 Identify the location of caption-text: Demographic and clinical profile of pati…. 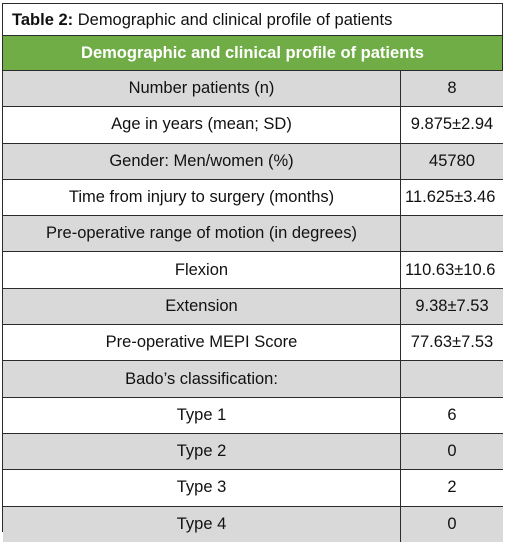
(233, 20).